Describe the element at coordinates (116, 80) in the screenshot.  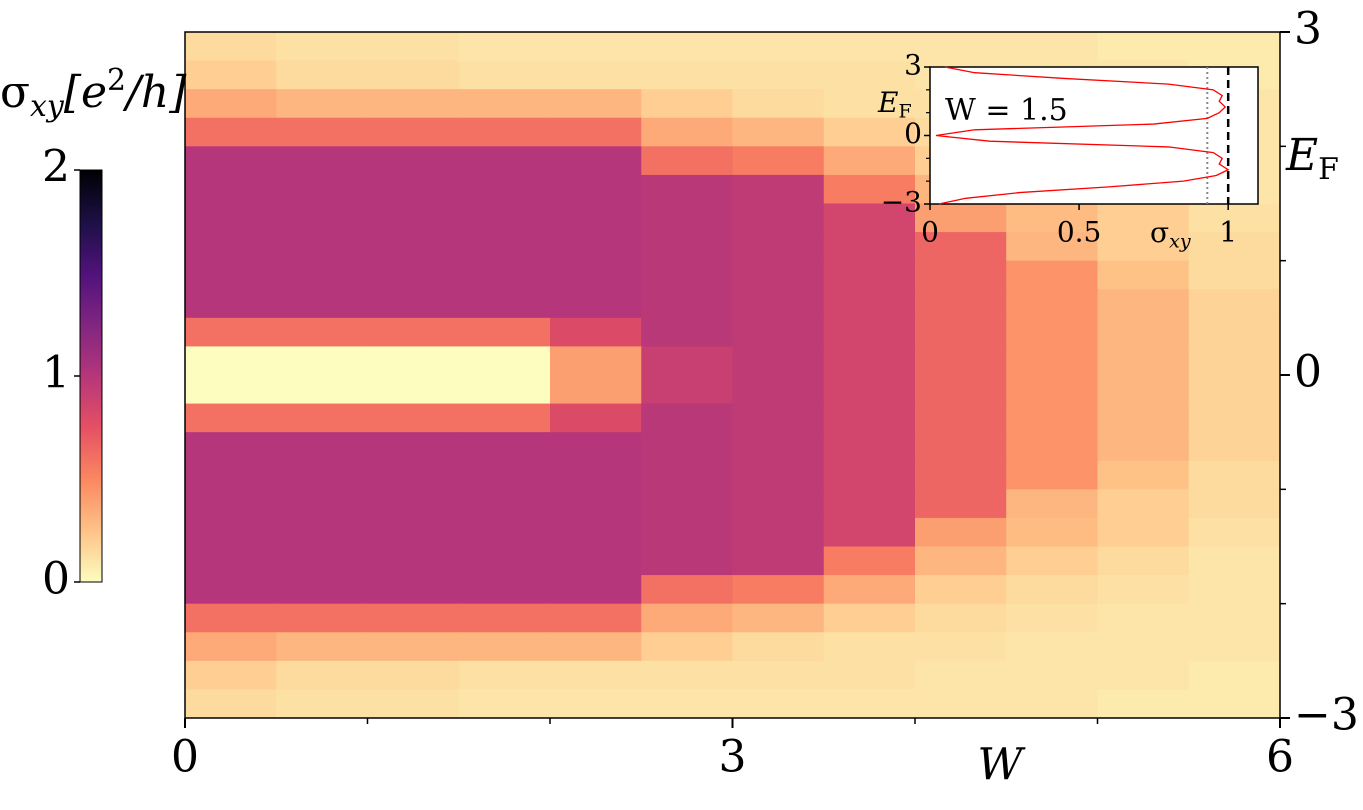
I see `label-part: 2` at that location.